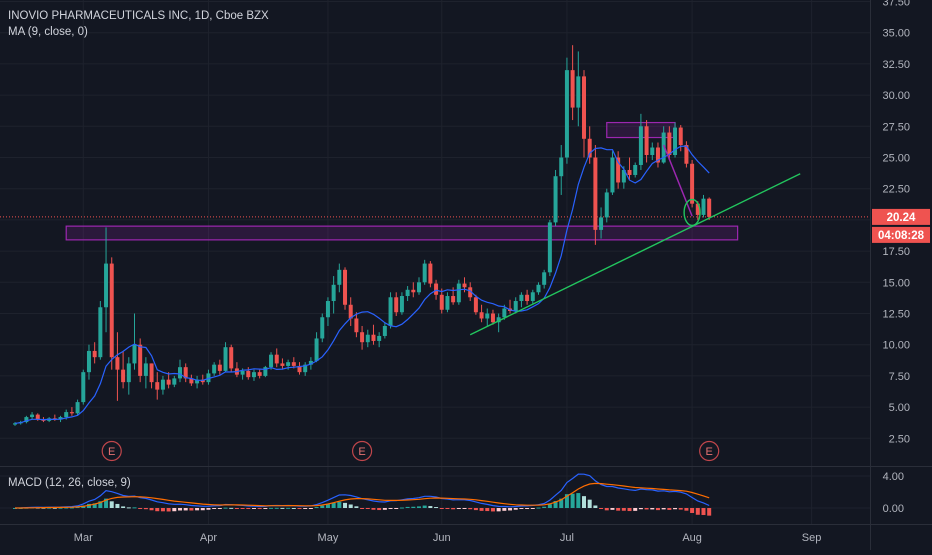 The image size is (932, 555). What do you see at coordinates (896, 4) in the screenshot?
I see `price-tick-label: 37.50` at bounding box center [896, 4].